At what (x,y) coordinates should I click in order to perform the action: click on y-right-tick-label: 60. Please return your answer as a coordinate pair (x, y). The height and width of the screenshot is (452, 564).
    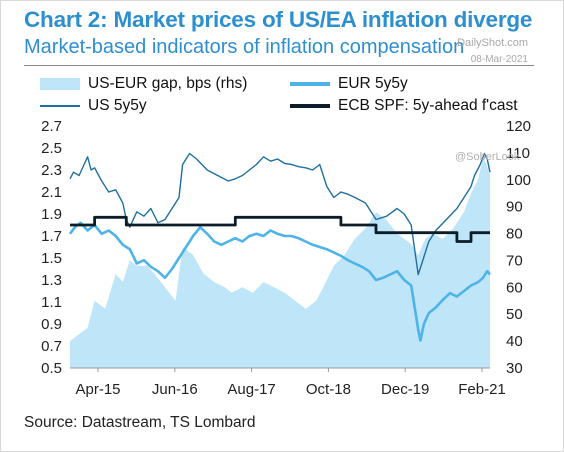
    Looking at the image, I should click on (514, 287).